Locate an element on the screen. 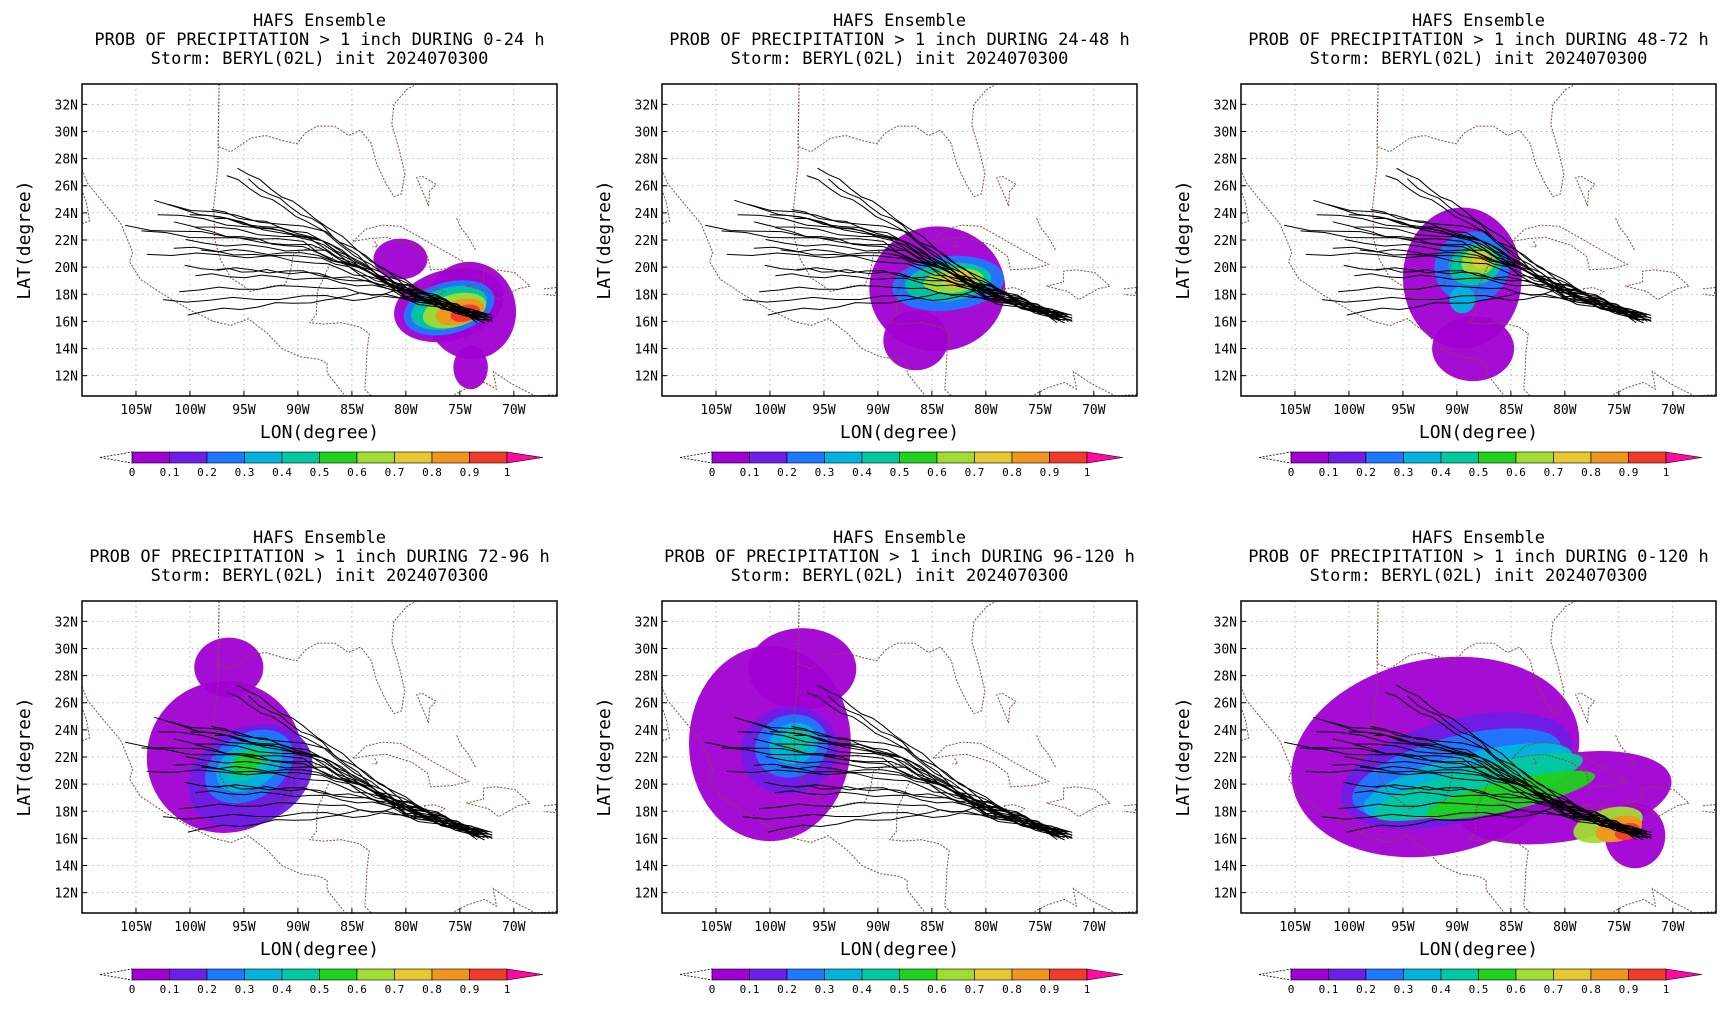 The height and width of the screenshot is (1030, 1731). colorbar-label: 0.4 is located at coordinates (1441, 989).